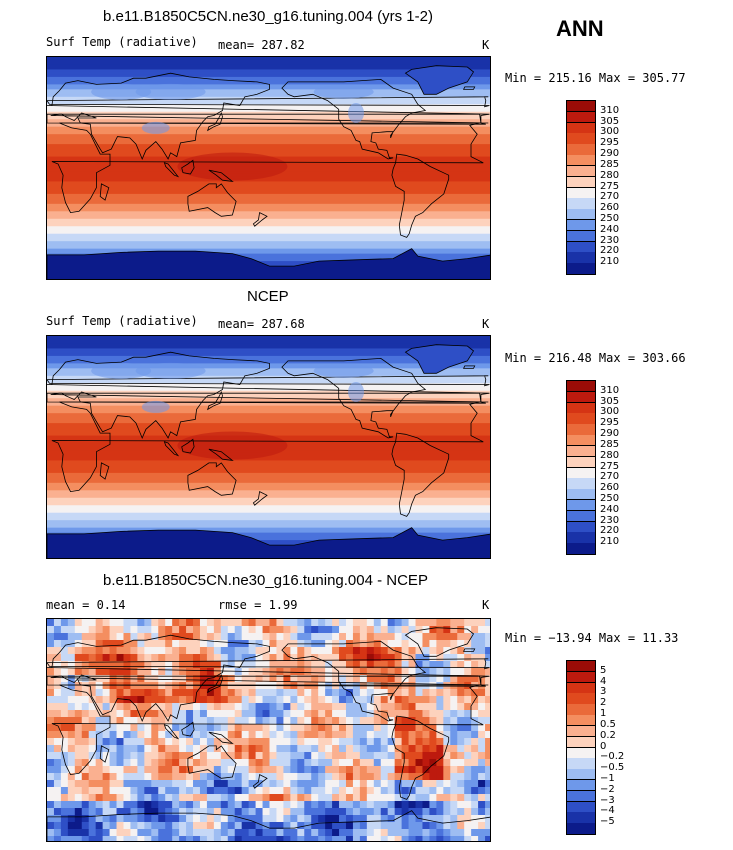  What do you see at coordinates (121, 370) in the screenshot?
I see `panel2-cold-region` at bounding box center [121, 370].